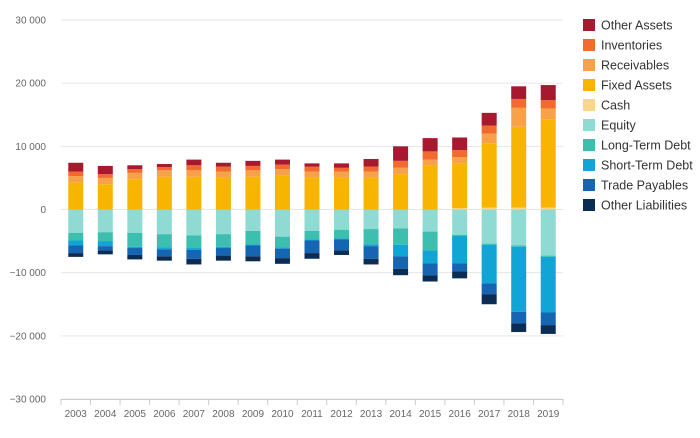 This screenshot has height=438, width=700. I want to click on legend-item: Other Assets, so click(628, 26).